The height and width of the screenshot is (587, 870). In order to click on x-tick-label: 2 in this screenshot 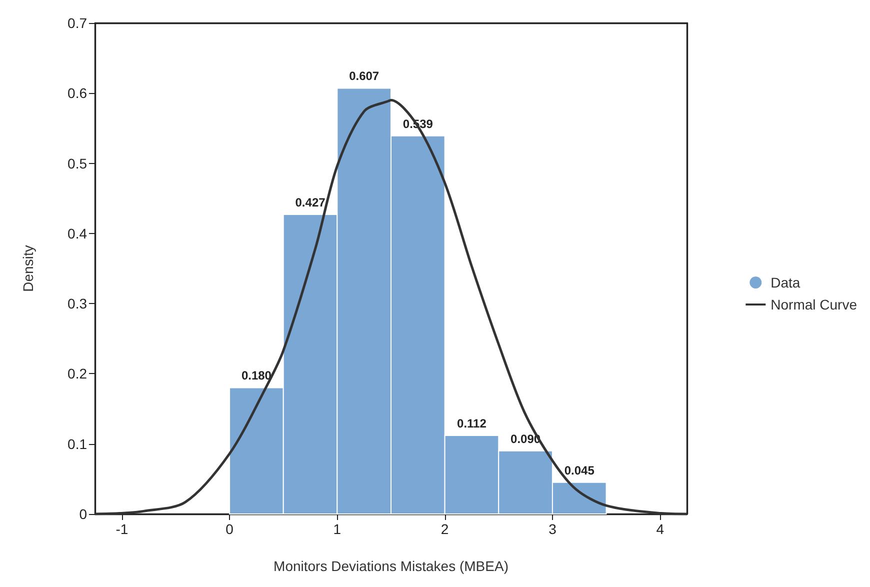, I will do `click(444, 529)`.